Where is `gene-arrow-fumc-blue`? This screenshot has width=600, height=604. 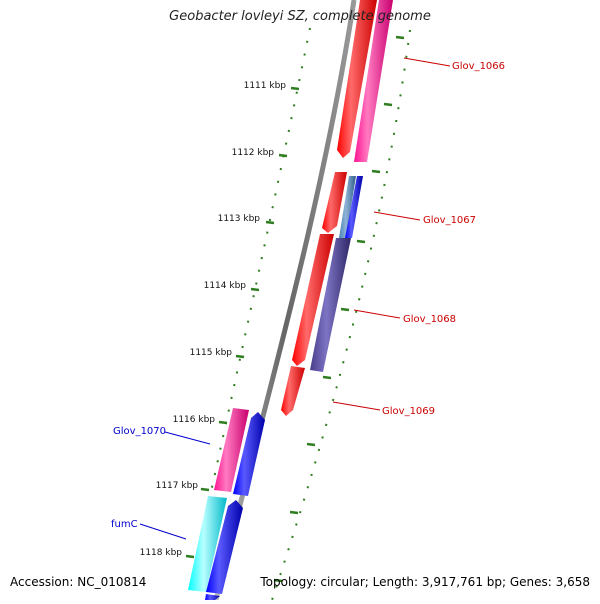 gene-arrow-fumc-blue is located at coordinates (224, 547).